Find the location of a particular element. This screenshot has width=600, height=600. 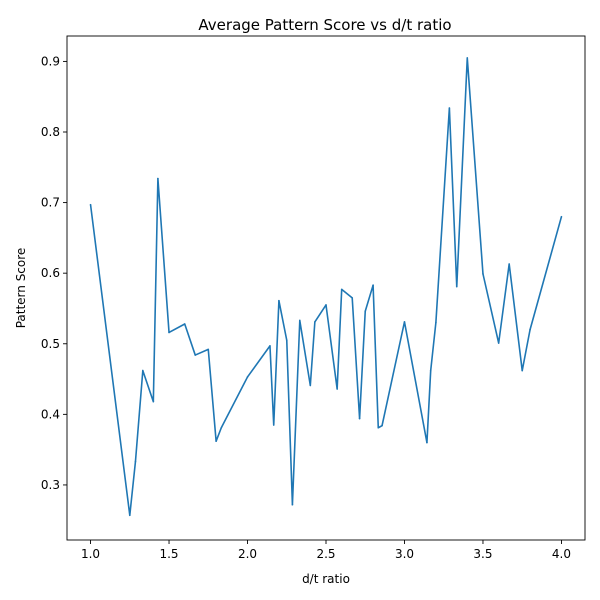

x-tick-label: 3.5 is located at coordinates (482, 554).